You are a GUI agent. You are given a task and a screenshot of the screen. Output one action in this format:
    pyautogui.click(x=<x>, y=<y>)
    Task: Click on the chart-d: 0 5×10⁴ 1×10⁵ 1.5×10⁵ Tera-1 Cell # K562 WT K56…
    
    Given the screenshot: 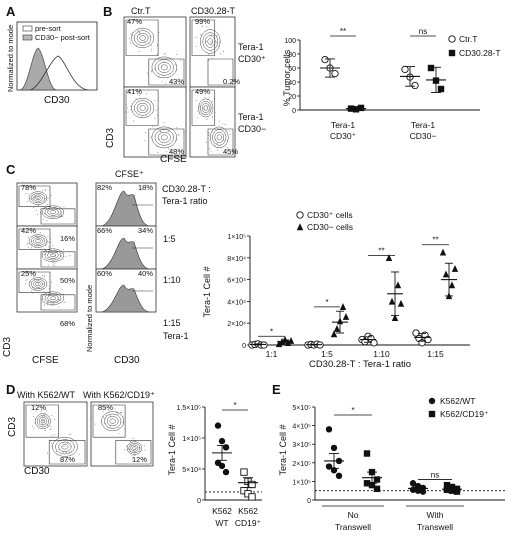 What is the action you would take?
    pyautogui.click(x=214, y=464)
    